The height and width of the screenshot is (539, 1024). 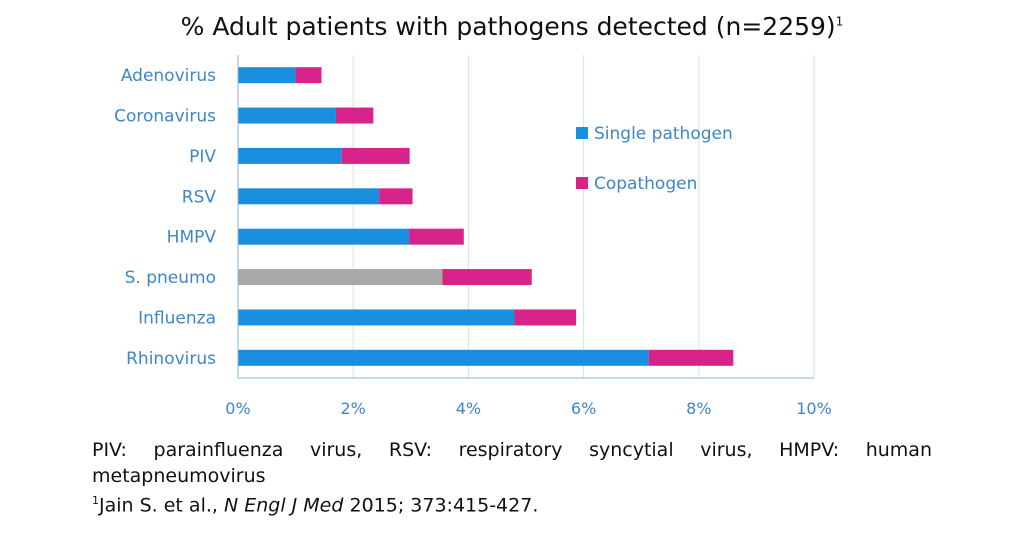 What do you see at coordinates (161, 505) in the screenshot?
I see `citation-authors: Jain S. et al.,` at bounding box center [161, 505].